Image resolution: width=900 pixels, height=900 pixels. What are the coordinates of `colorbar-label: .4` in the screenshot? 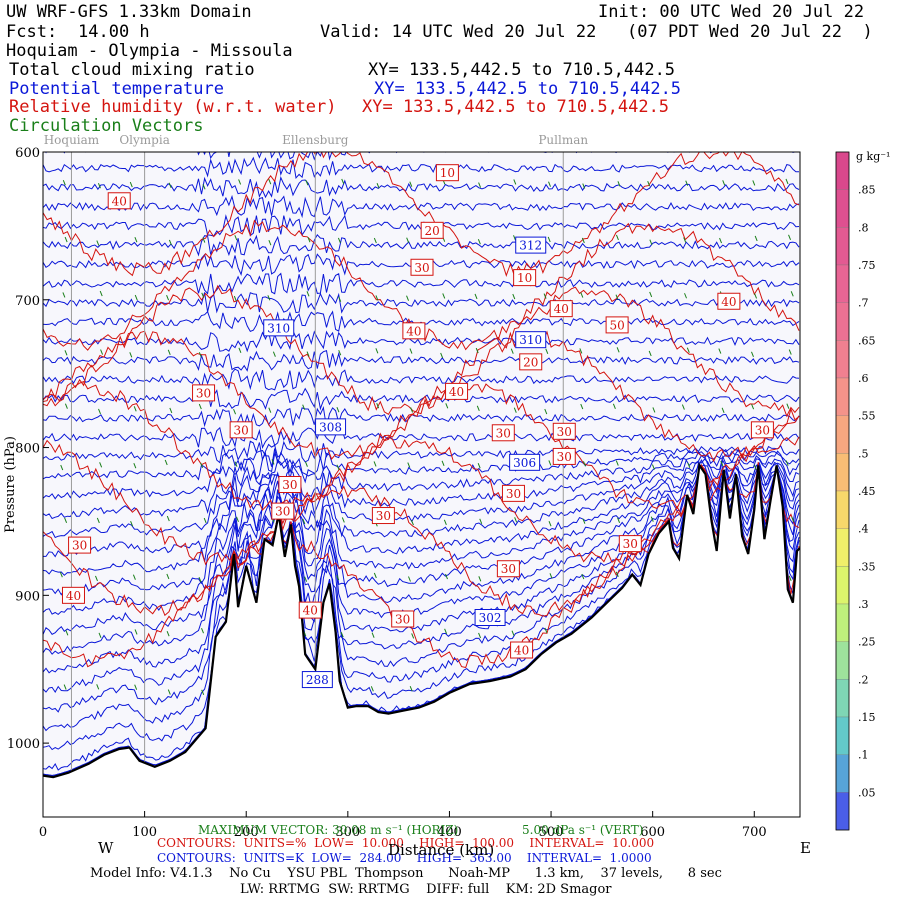 It's located at (863, 529).